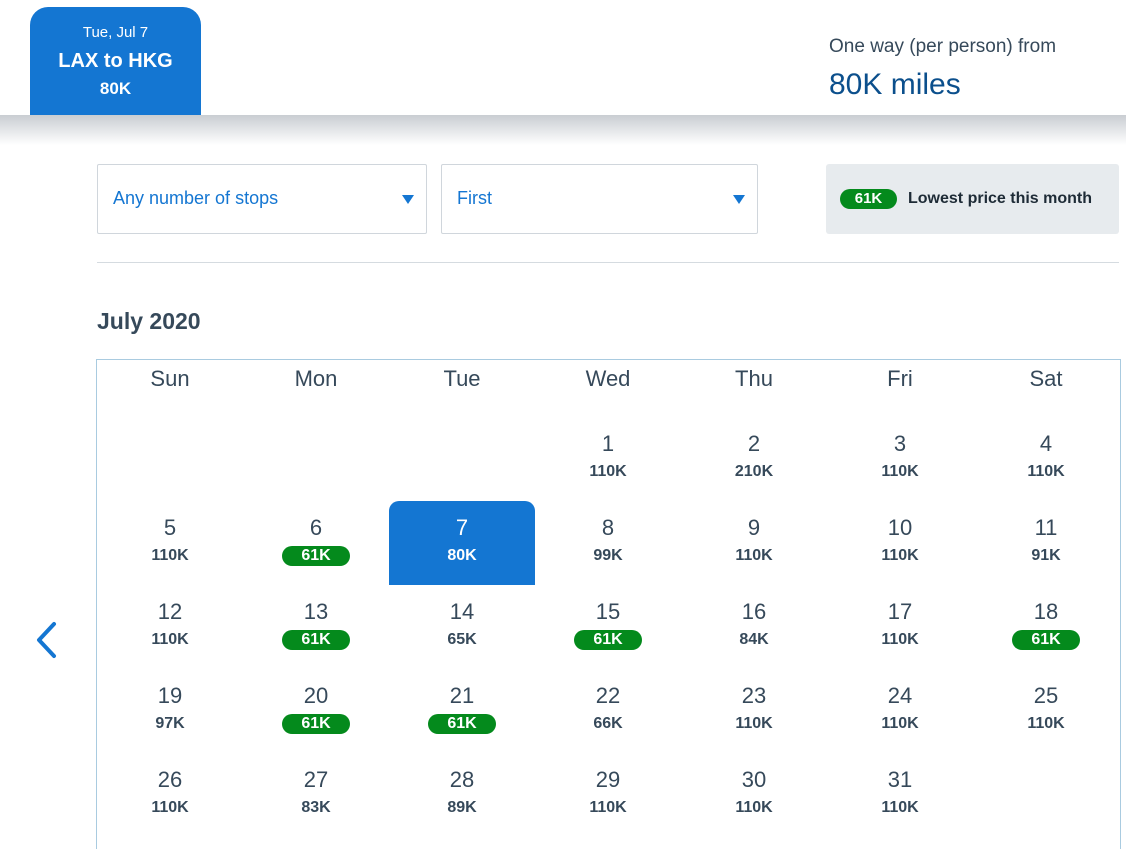  I want to click on calendar-day-28: 28 89K, so click(462, 795).